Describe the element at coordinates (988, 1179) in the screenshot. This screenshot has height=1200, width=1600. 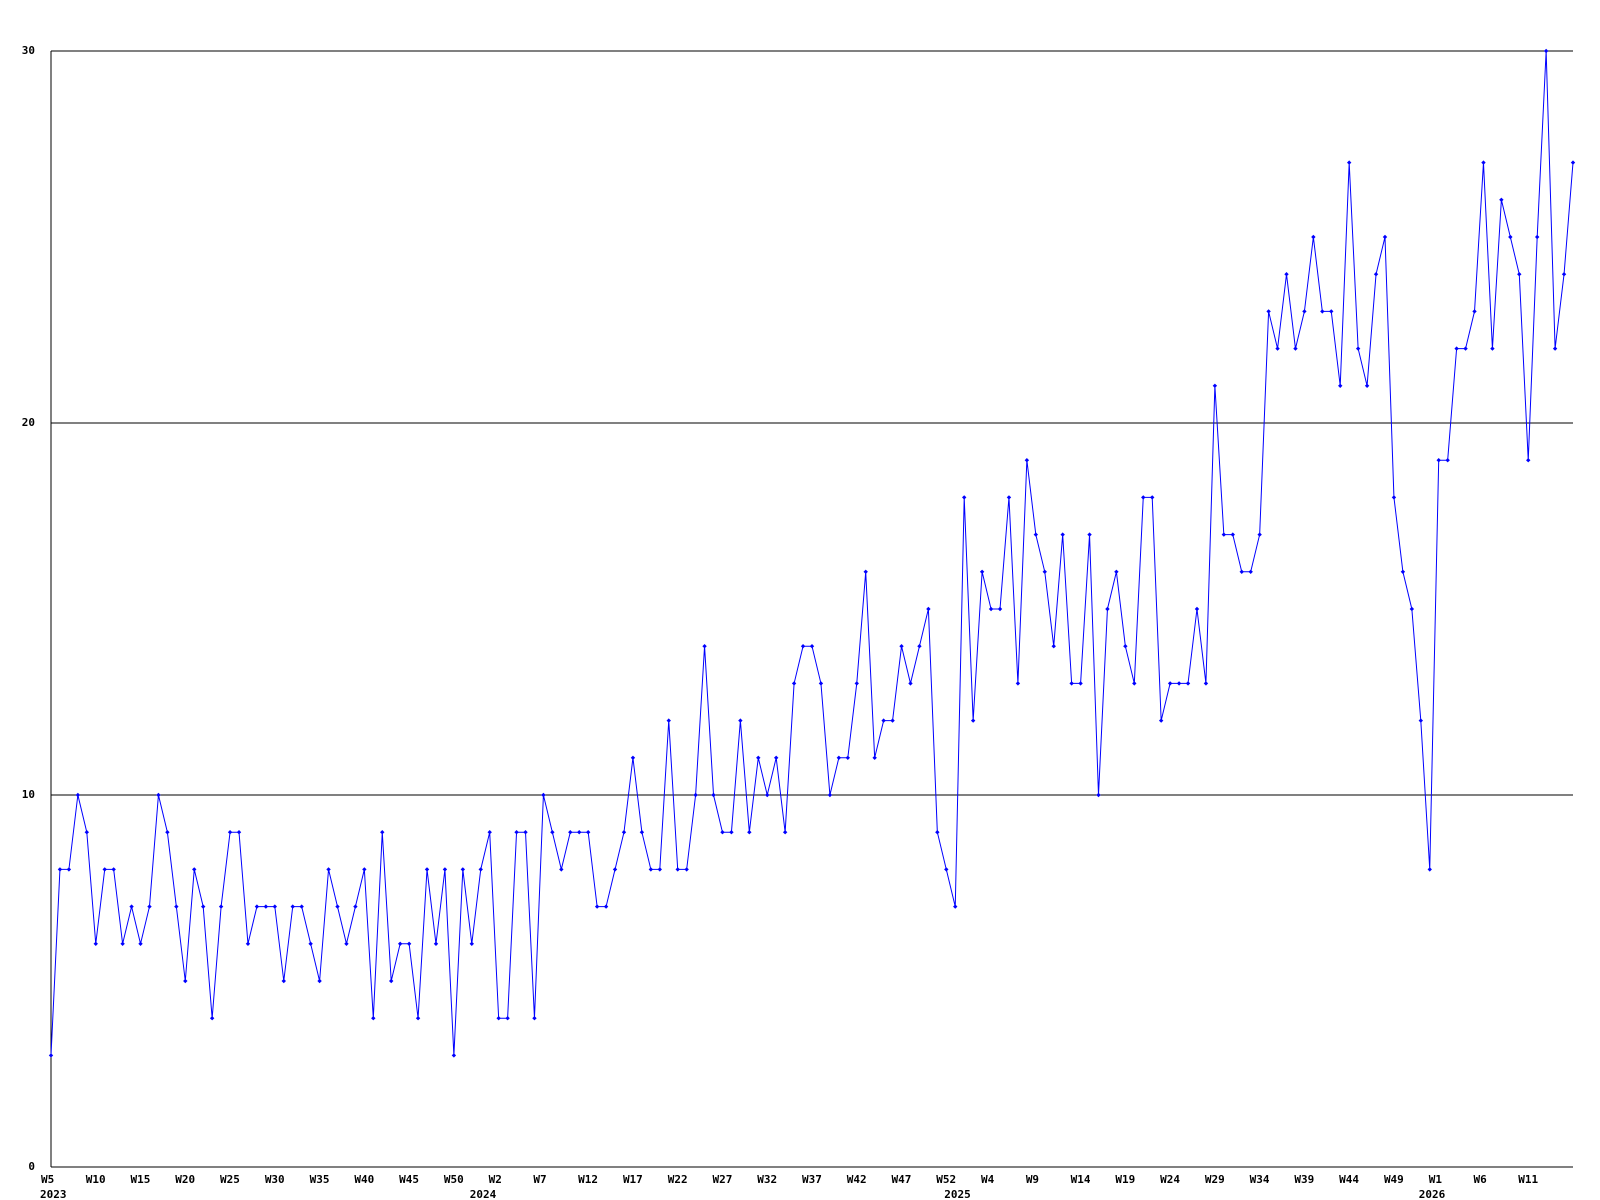
I see `x-tick-label: W4` at that location.